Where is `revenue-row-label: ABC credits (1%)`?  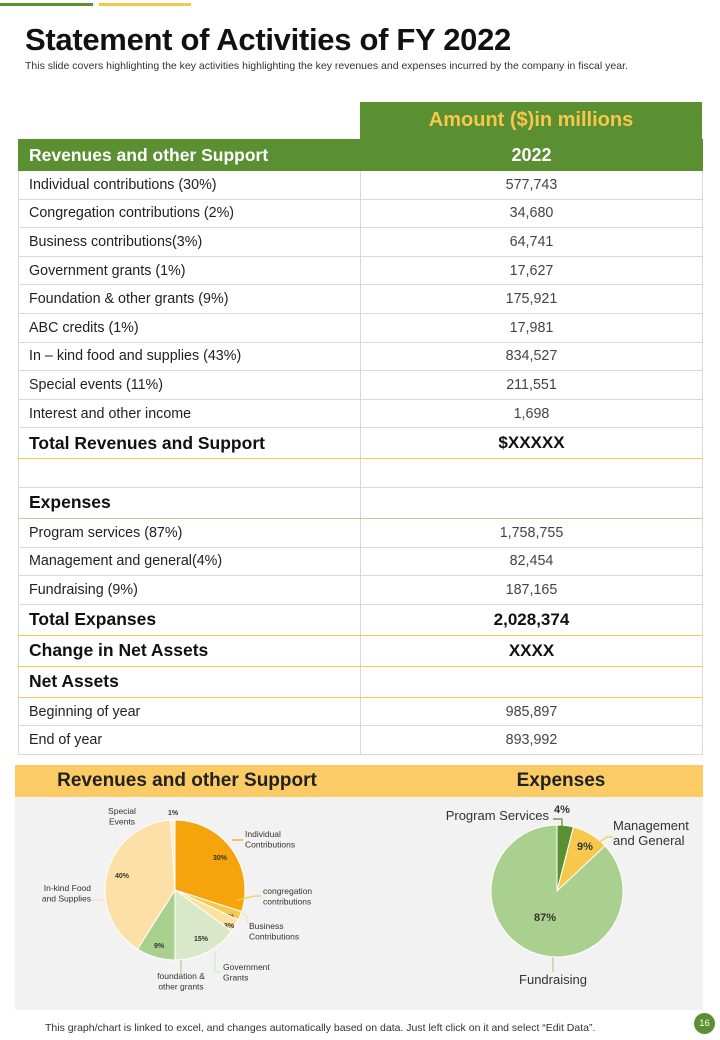
revenue-row-label: ABC credits (1%) is located at coordinates (189, 327).